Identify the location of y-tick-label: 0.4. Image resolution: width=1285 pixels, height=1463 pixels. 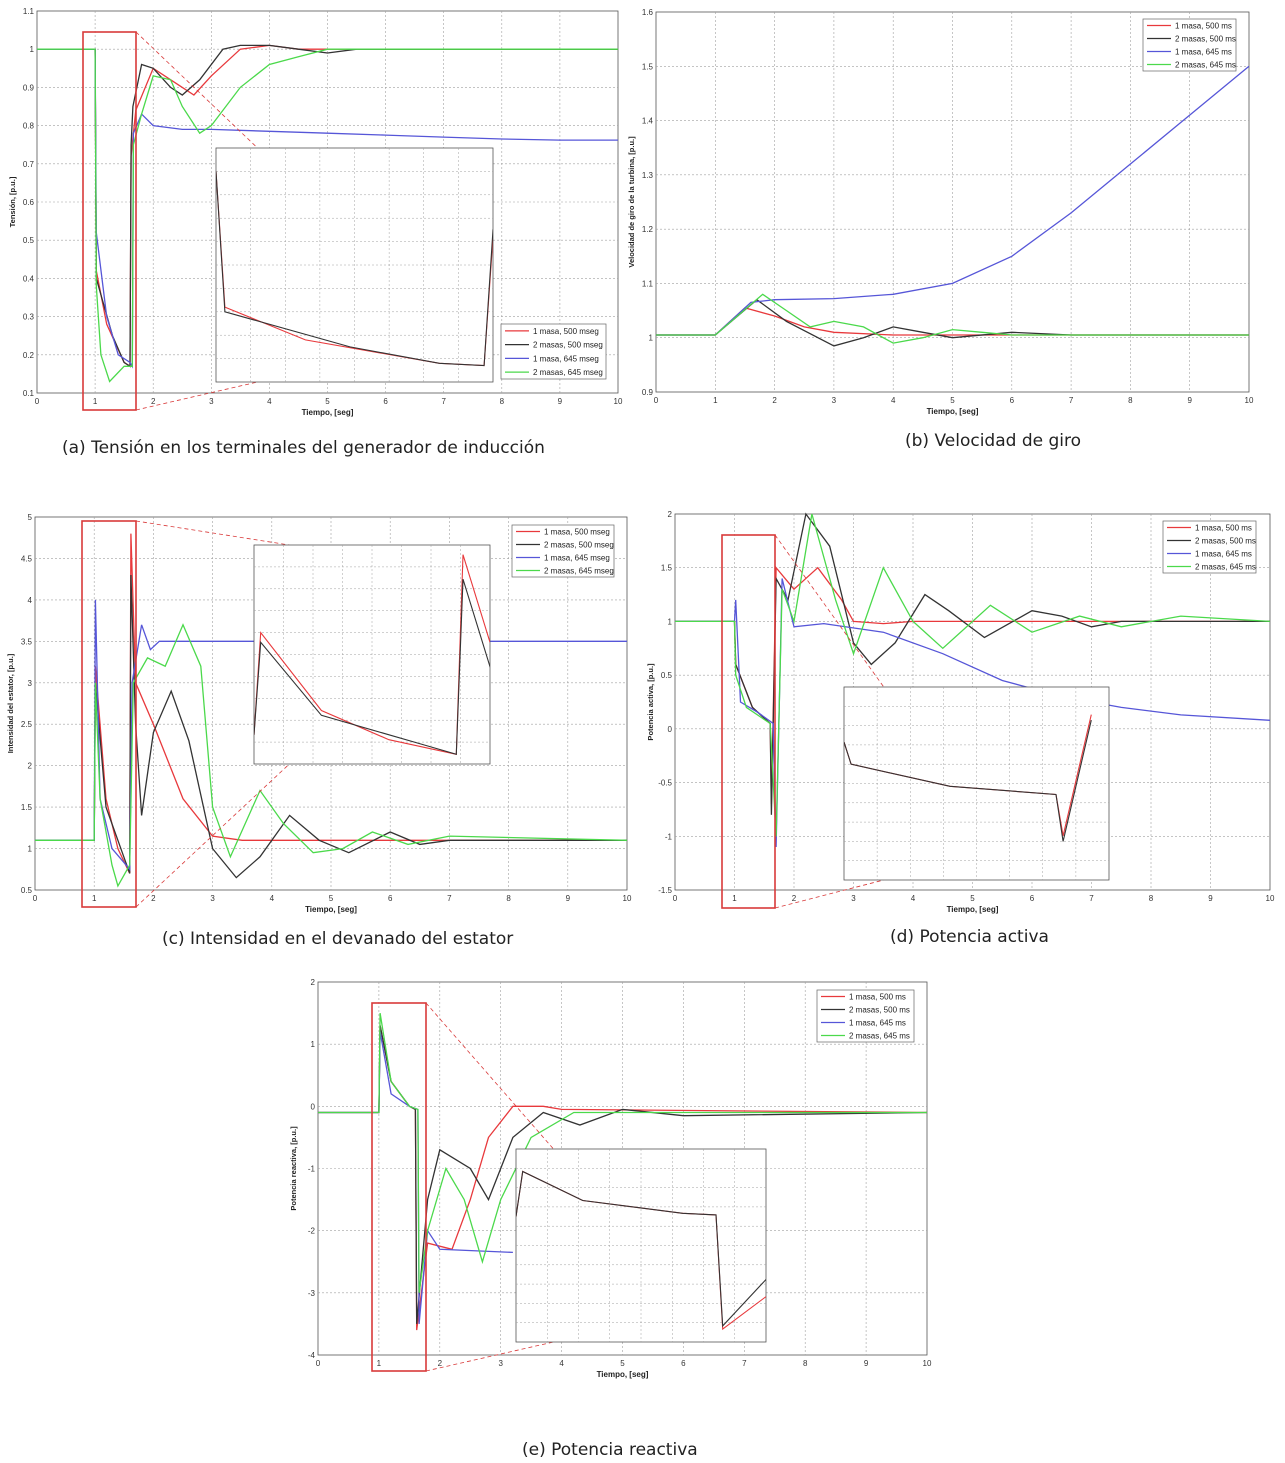
(29, 278).